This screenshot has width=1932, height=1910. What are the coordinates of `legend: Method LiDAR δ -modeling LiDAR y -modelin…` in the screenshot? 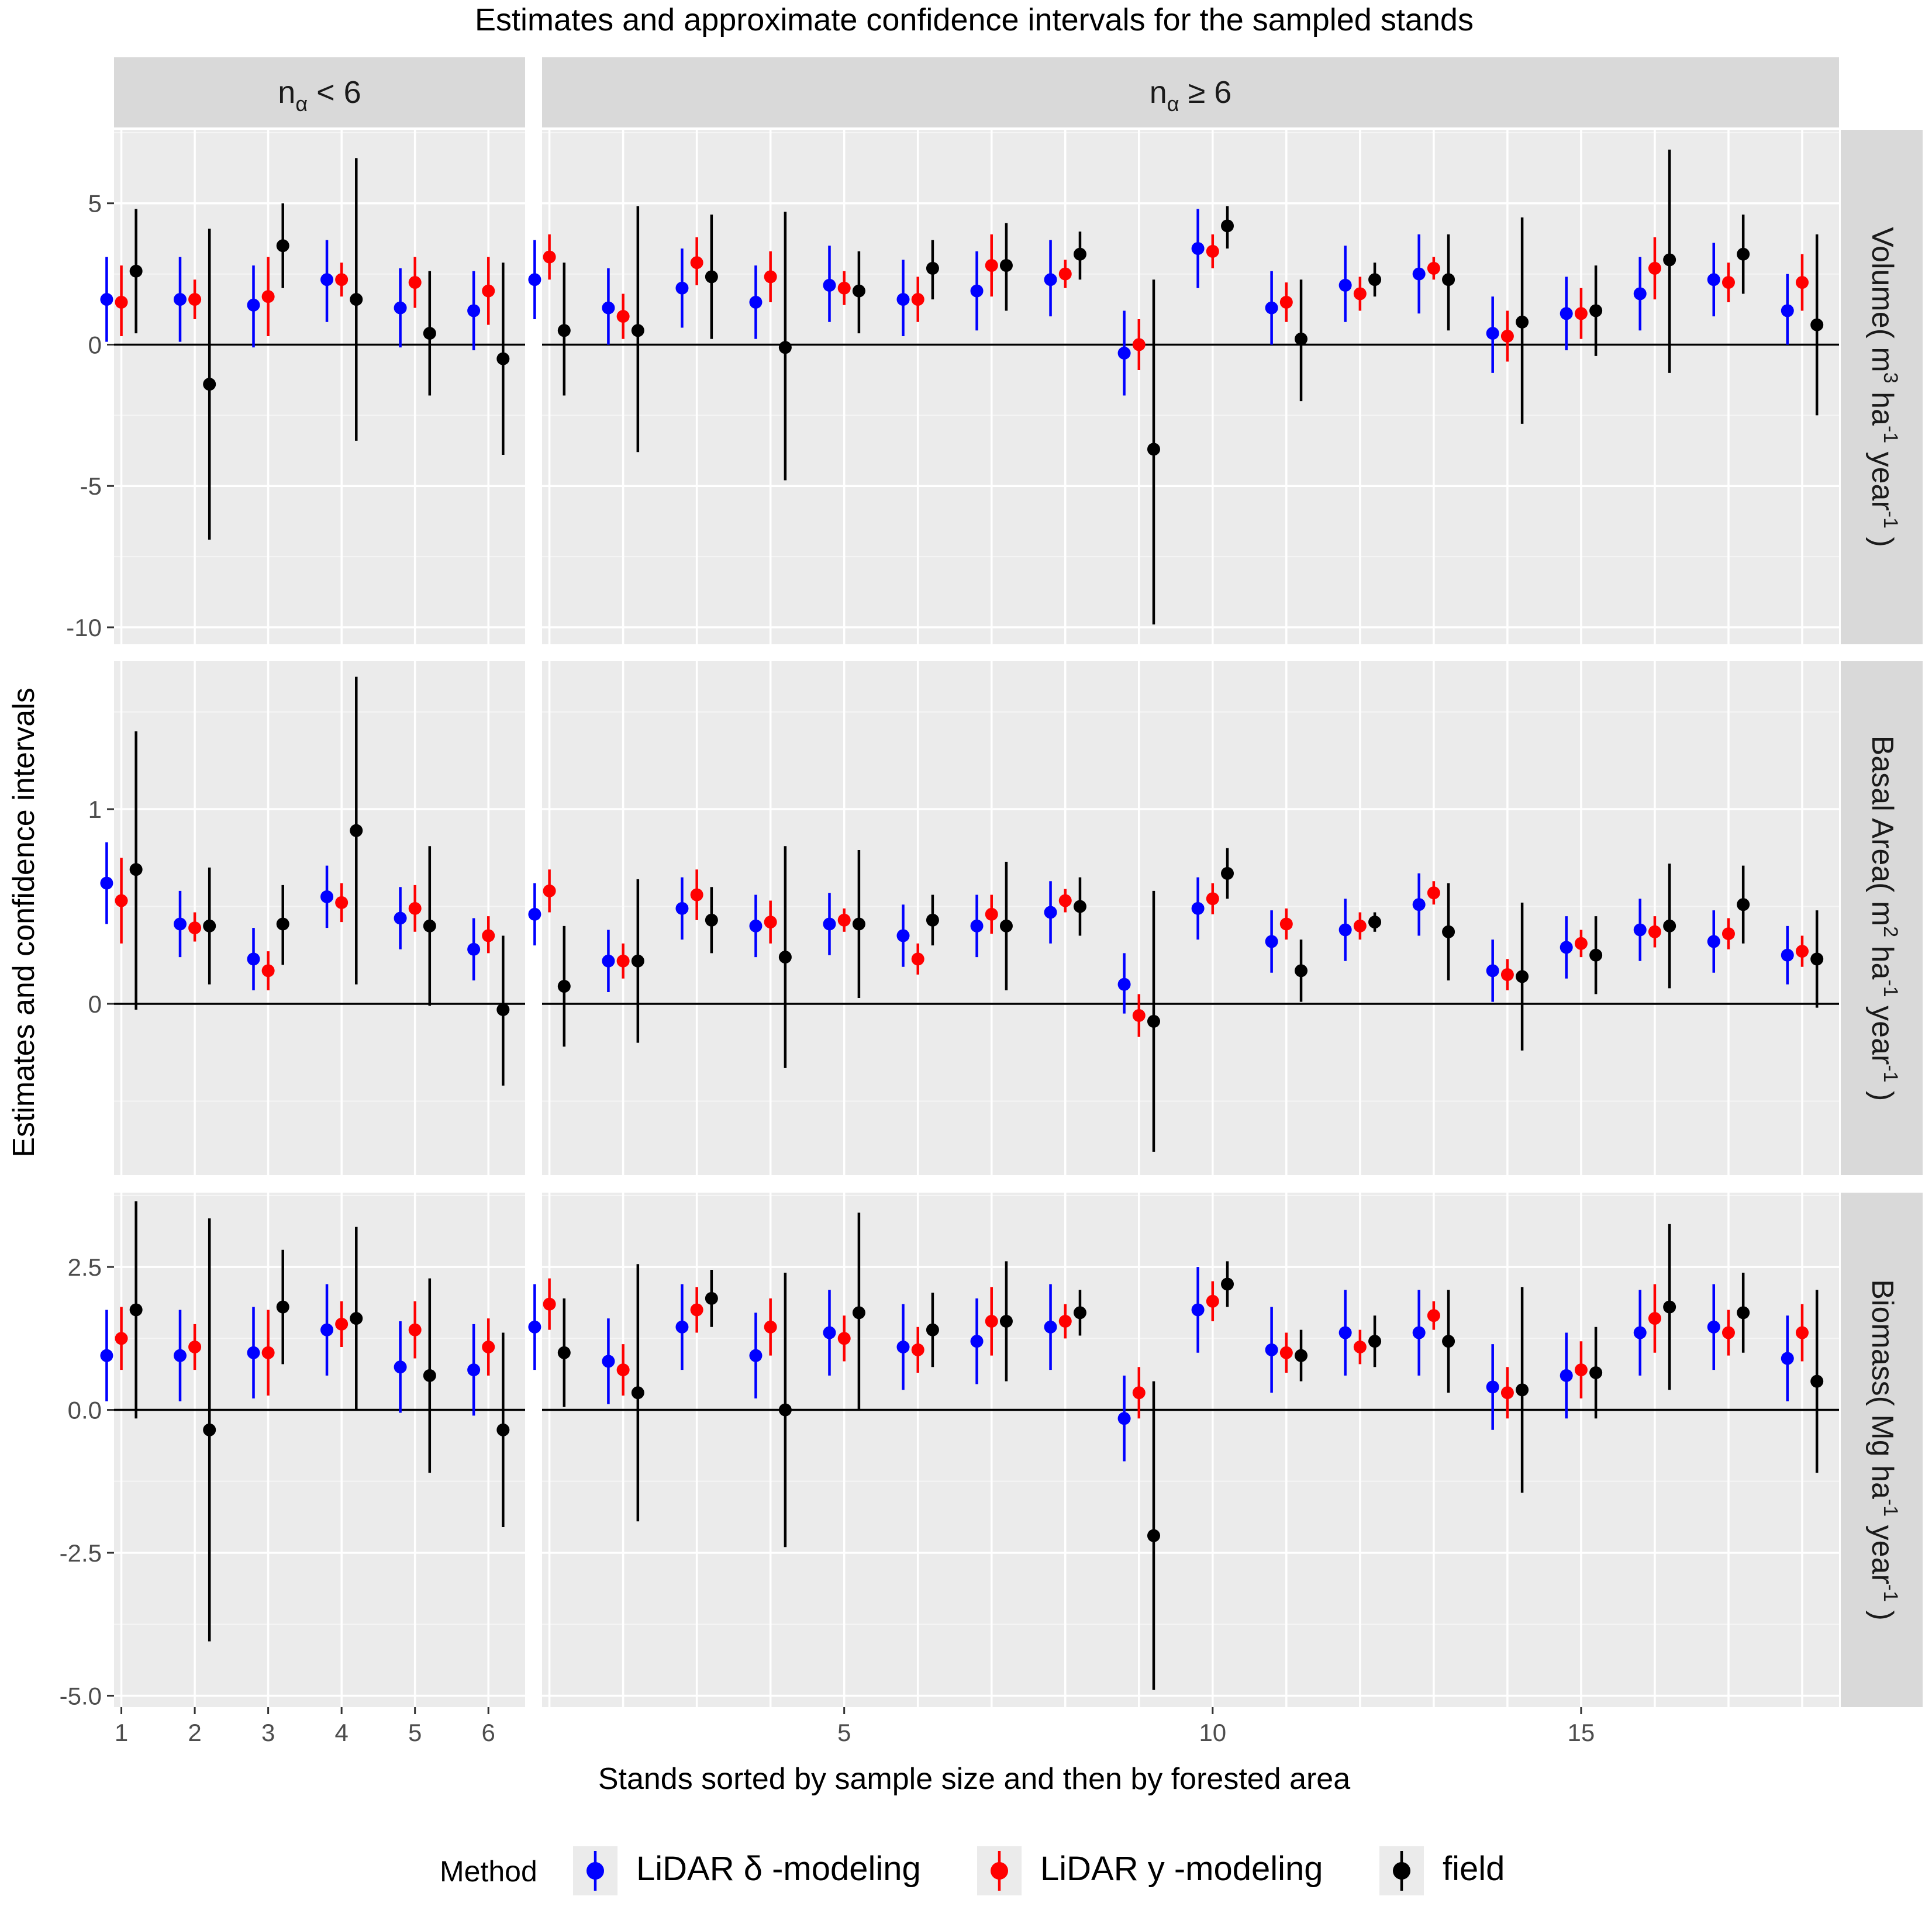 It's located at (972, 1870).